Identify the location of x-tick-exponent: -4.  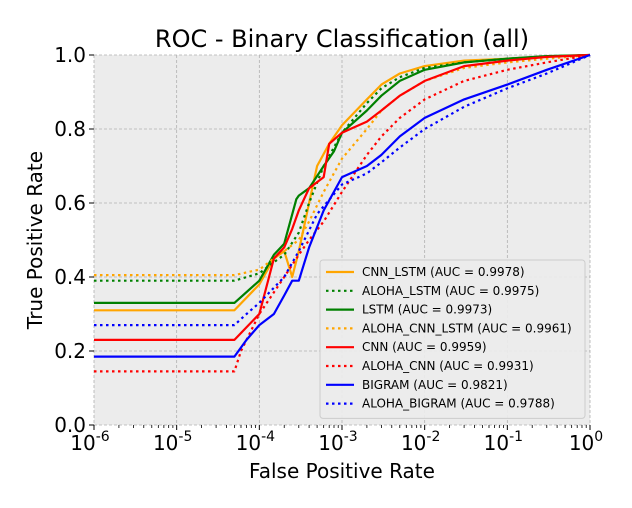
(268, 437).